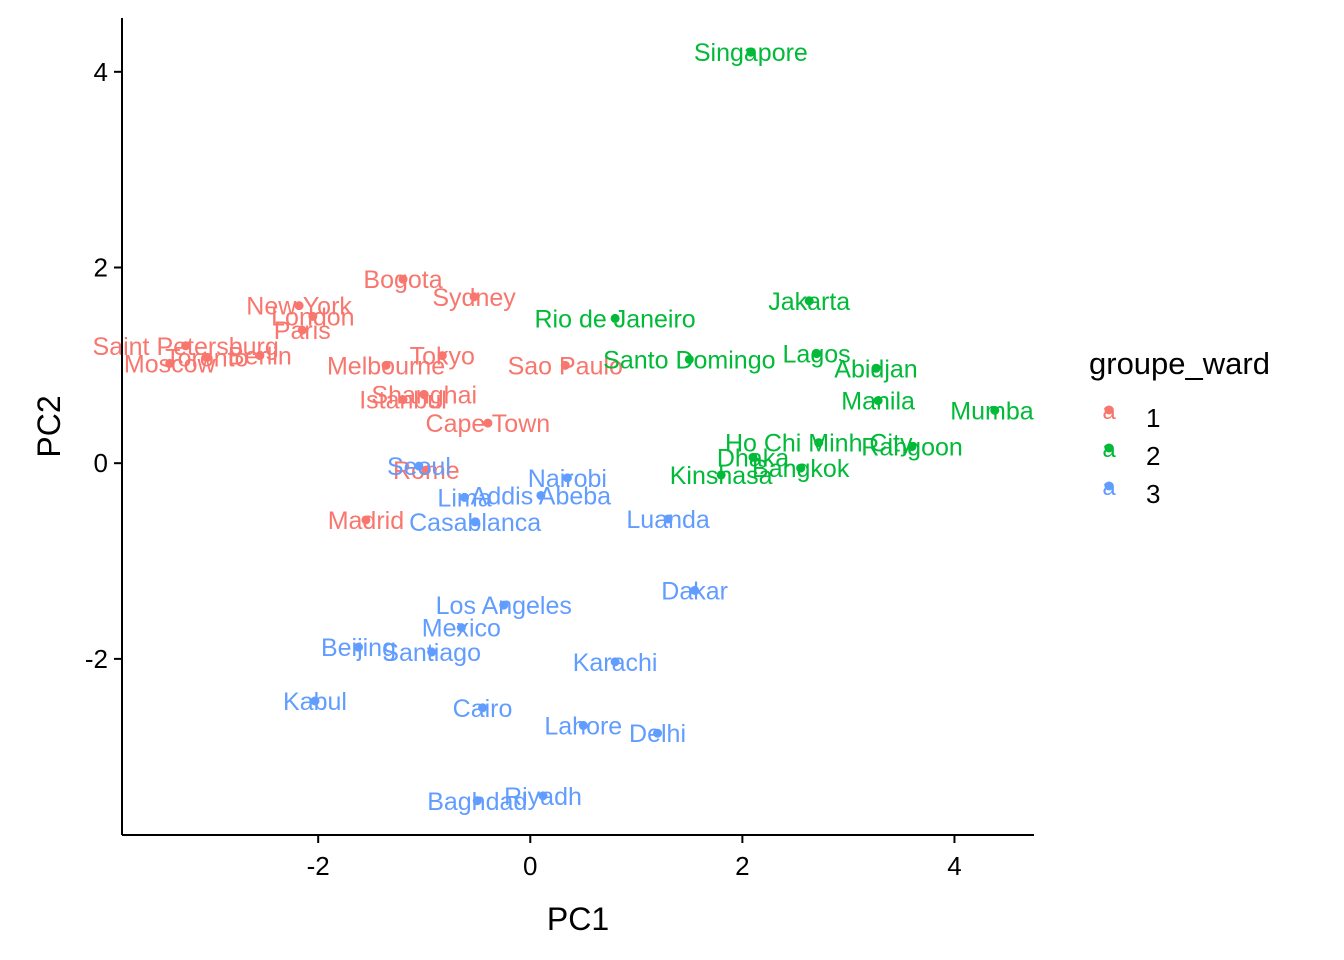 The image size is (1344, 960). I want to click on point-label: Karachi, so click(615, 663).